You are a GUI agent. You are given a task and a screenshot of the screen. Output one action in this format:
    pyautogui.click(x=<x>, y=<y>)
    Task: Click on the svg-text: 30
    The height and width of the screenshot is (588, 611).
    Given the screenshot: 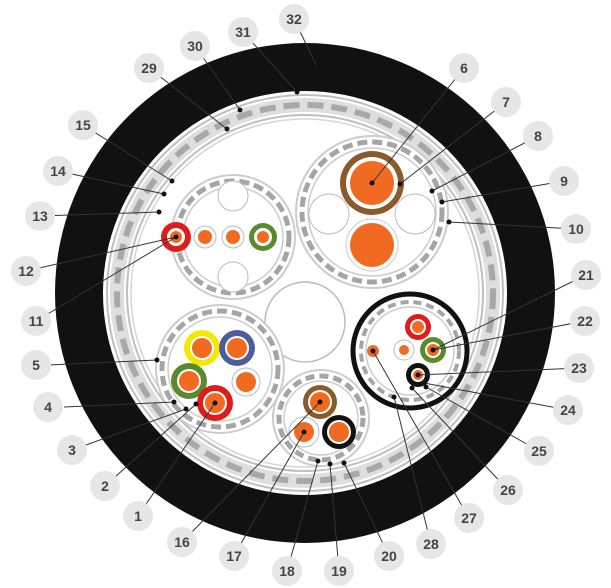 What is the action you would take?
    pyautogui.click(x=195, y=46)
    